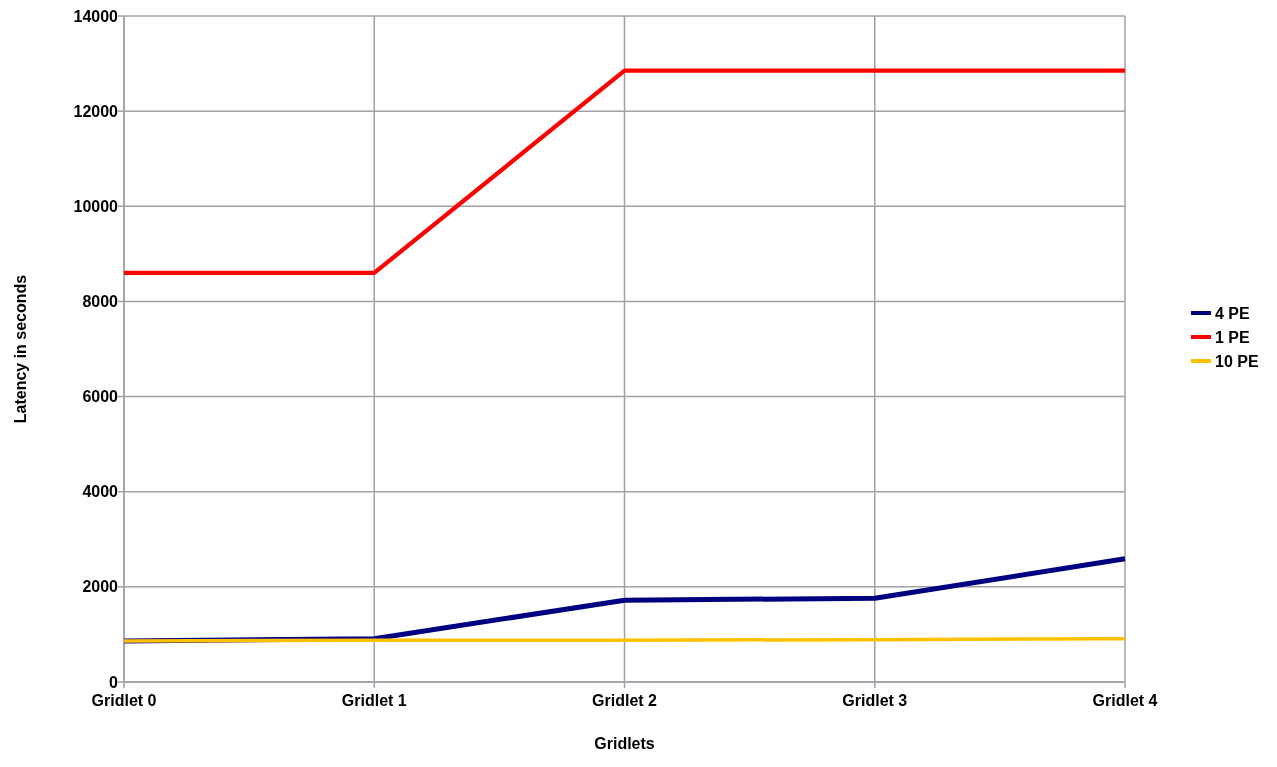 Image resolution: width=1277 pixels, height=767 pixels. I want to click on x-tick-label: Gridlet 2, so click(625, 700).